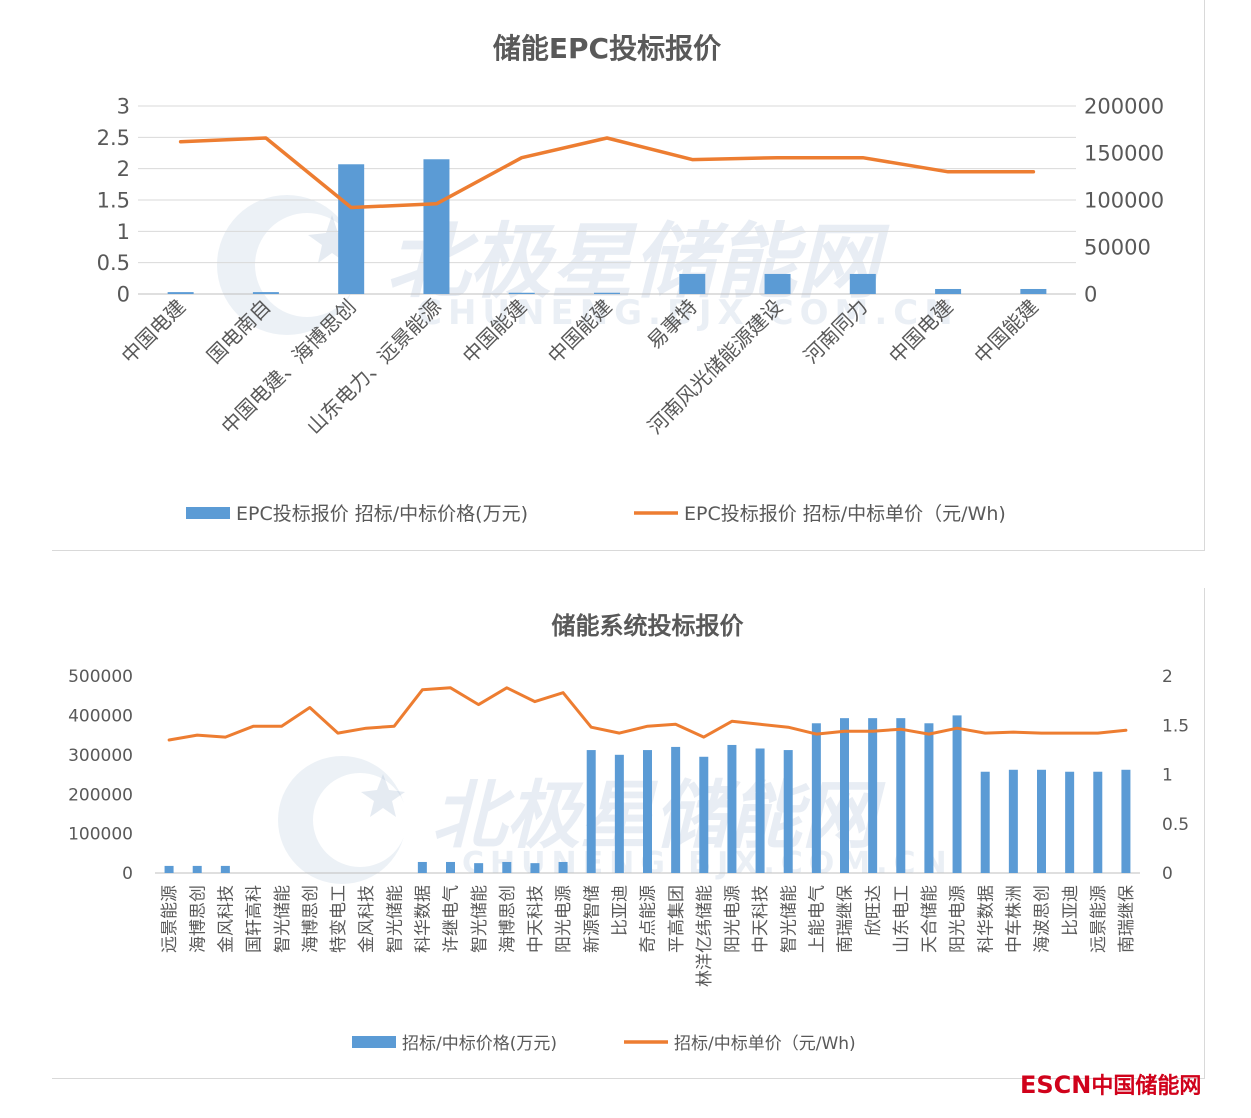 Image resolution: width=1251 pixels, height=1118 pixels. Describe the element at coordinates (1175, 726) in the screenshot. I see `right-axis-tick-label: 1.5` at that location.